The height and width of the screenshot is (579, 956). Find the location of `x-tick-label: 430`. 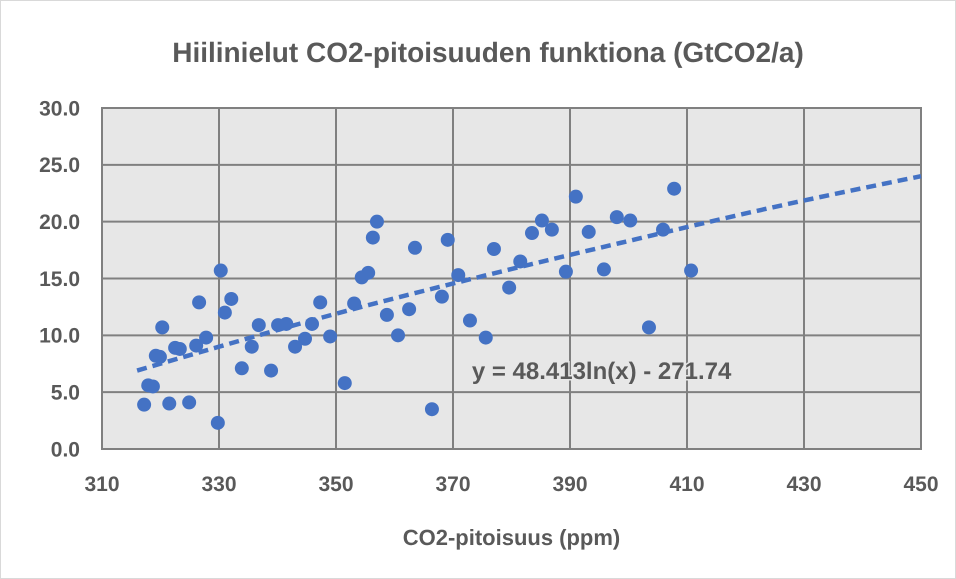

x-tick-label: 430 is located at coordinates (804, 484).